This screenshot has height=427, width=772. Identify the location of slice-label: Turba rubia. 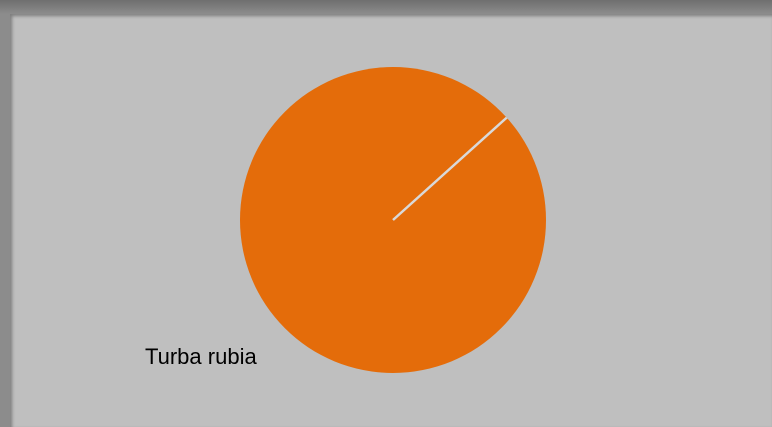
(201, 356).